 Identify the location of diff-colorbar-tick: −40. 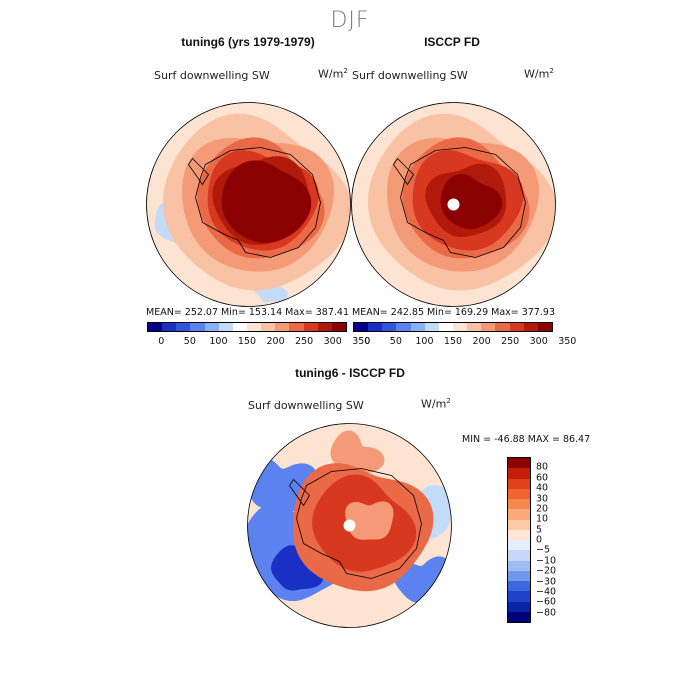
(546, 592).